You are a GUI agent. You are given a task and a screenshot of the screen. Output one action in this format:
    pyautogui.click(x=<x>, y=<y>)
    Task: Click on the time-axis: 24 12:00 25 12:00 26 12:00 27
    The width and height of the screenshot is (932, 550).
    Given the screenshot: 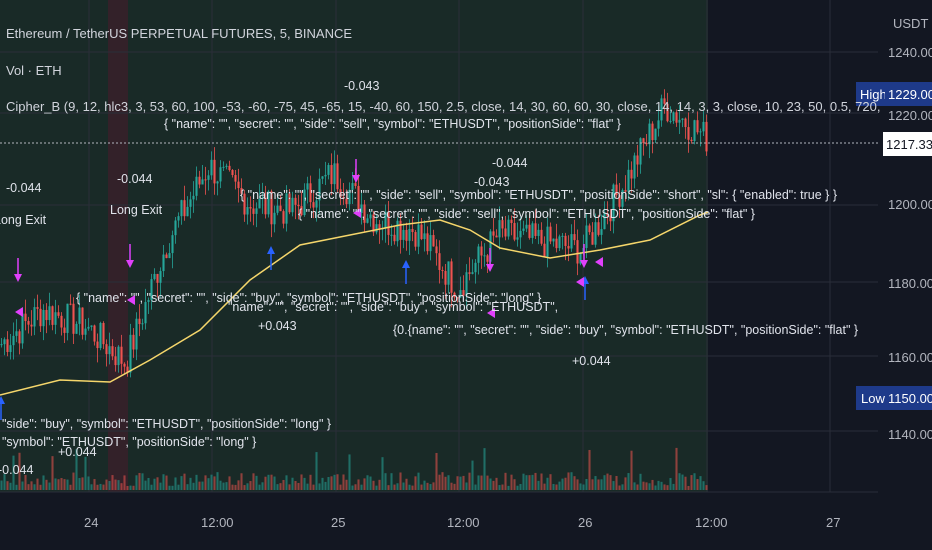 What is the action you would take?
    pyautogui.click(x=439, y=510)
    